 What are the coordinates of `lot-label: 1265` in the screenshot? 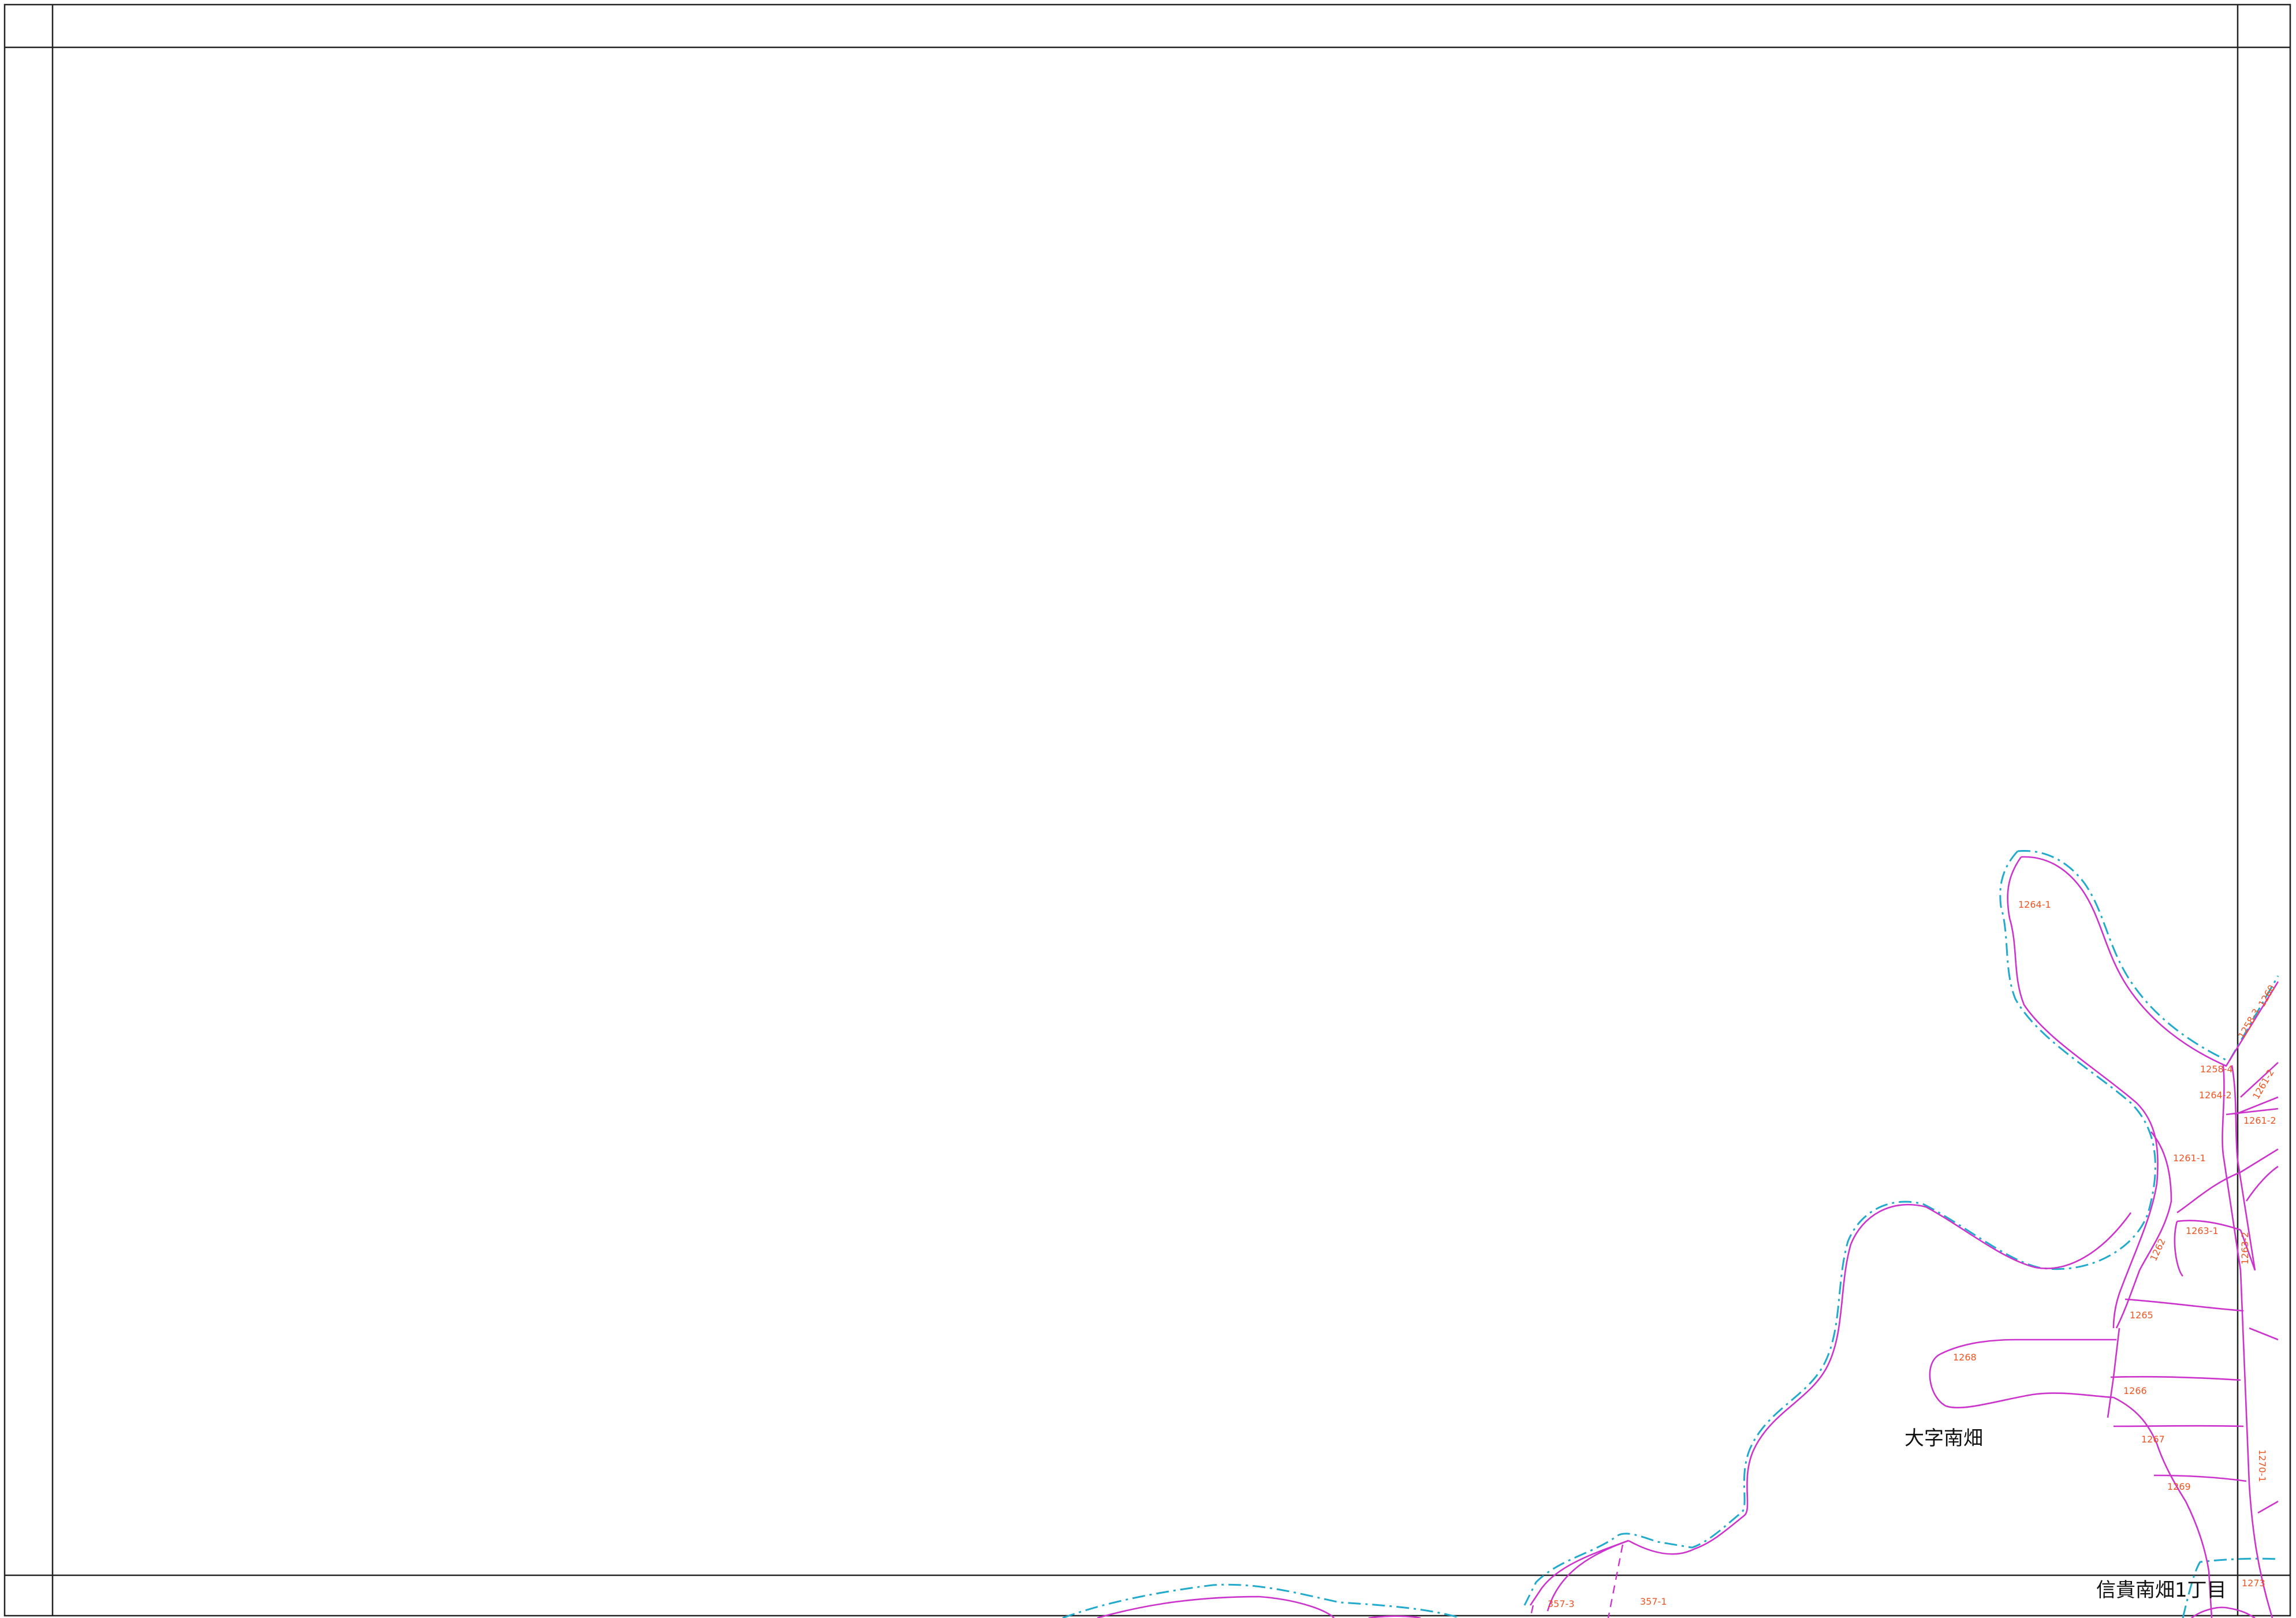 It's located at (2141, 1315).